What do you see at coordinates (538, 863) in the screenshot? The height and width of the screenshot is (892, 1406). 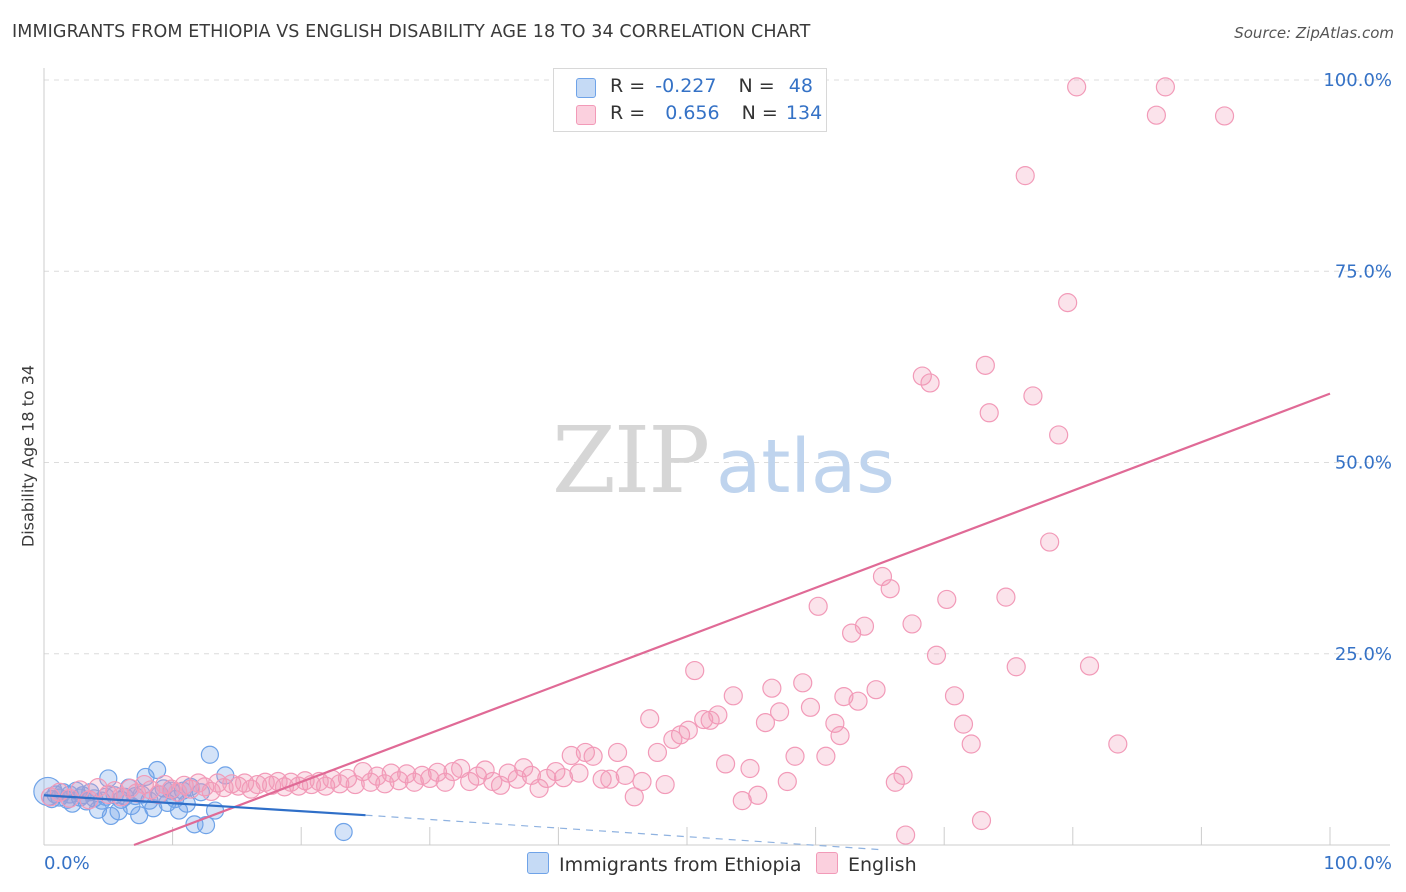 I see `bottom-legend-swatch-ethiopia` at bounding box center [538, 863].